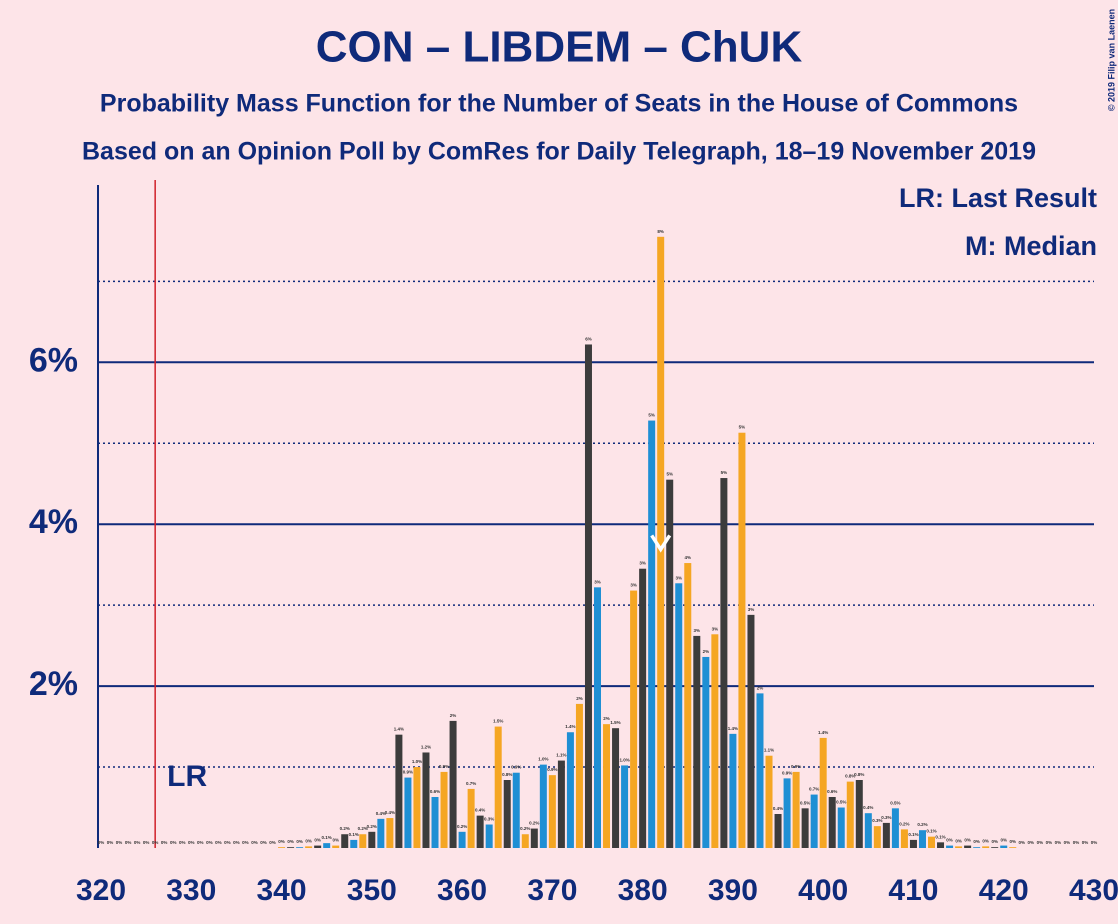 This screenshot has width=1118, height=924. Describe the element at coordinates (832, 791) in the screenshot. I see `value-label: 0.6%` at that location.